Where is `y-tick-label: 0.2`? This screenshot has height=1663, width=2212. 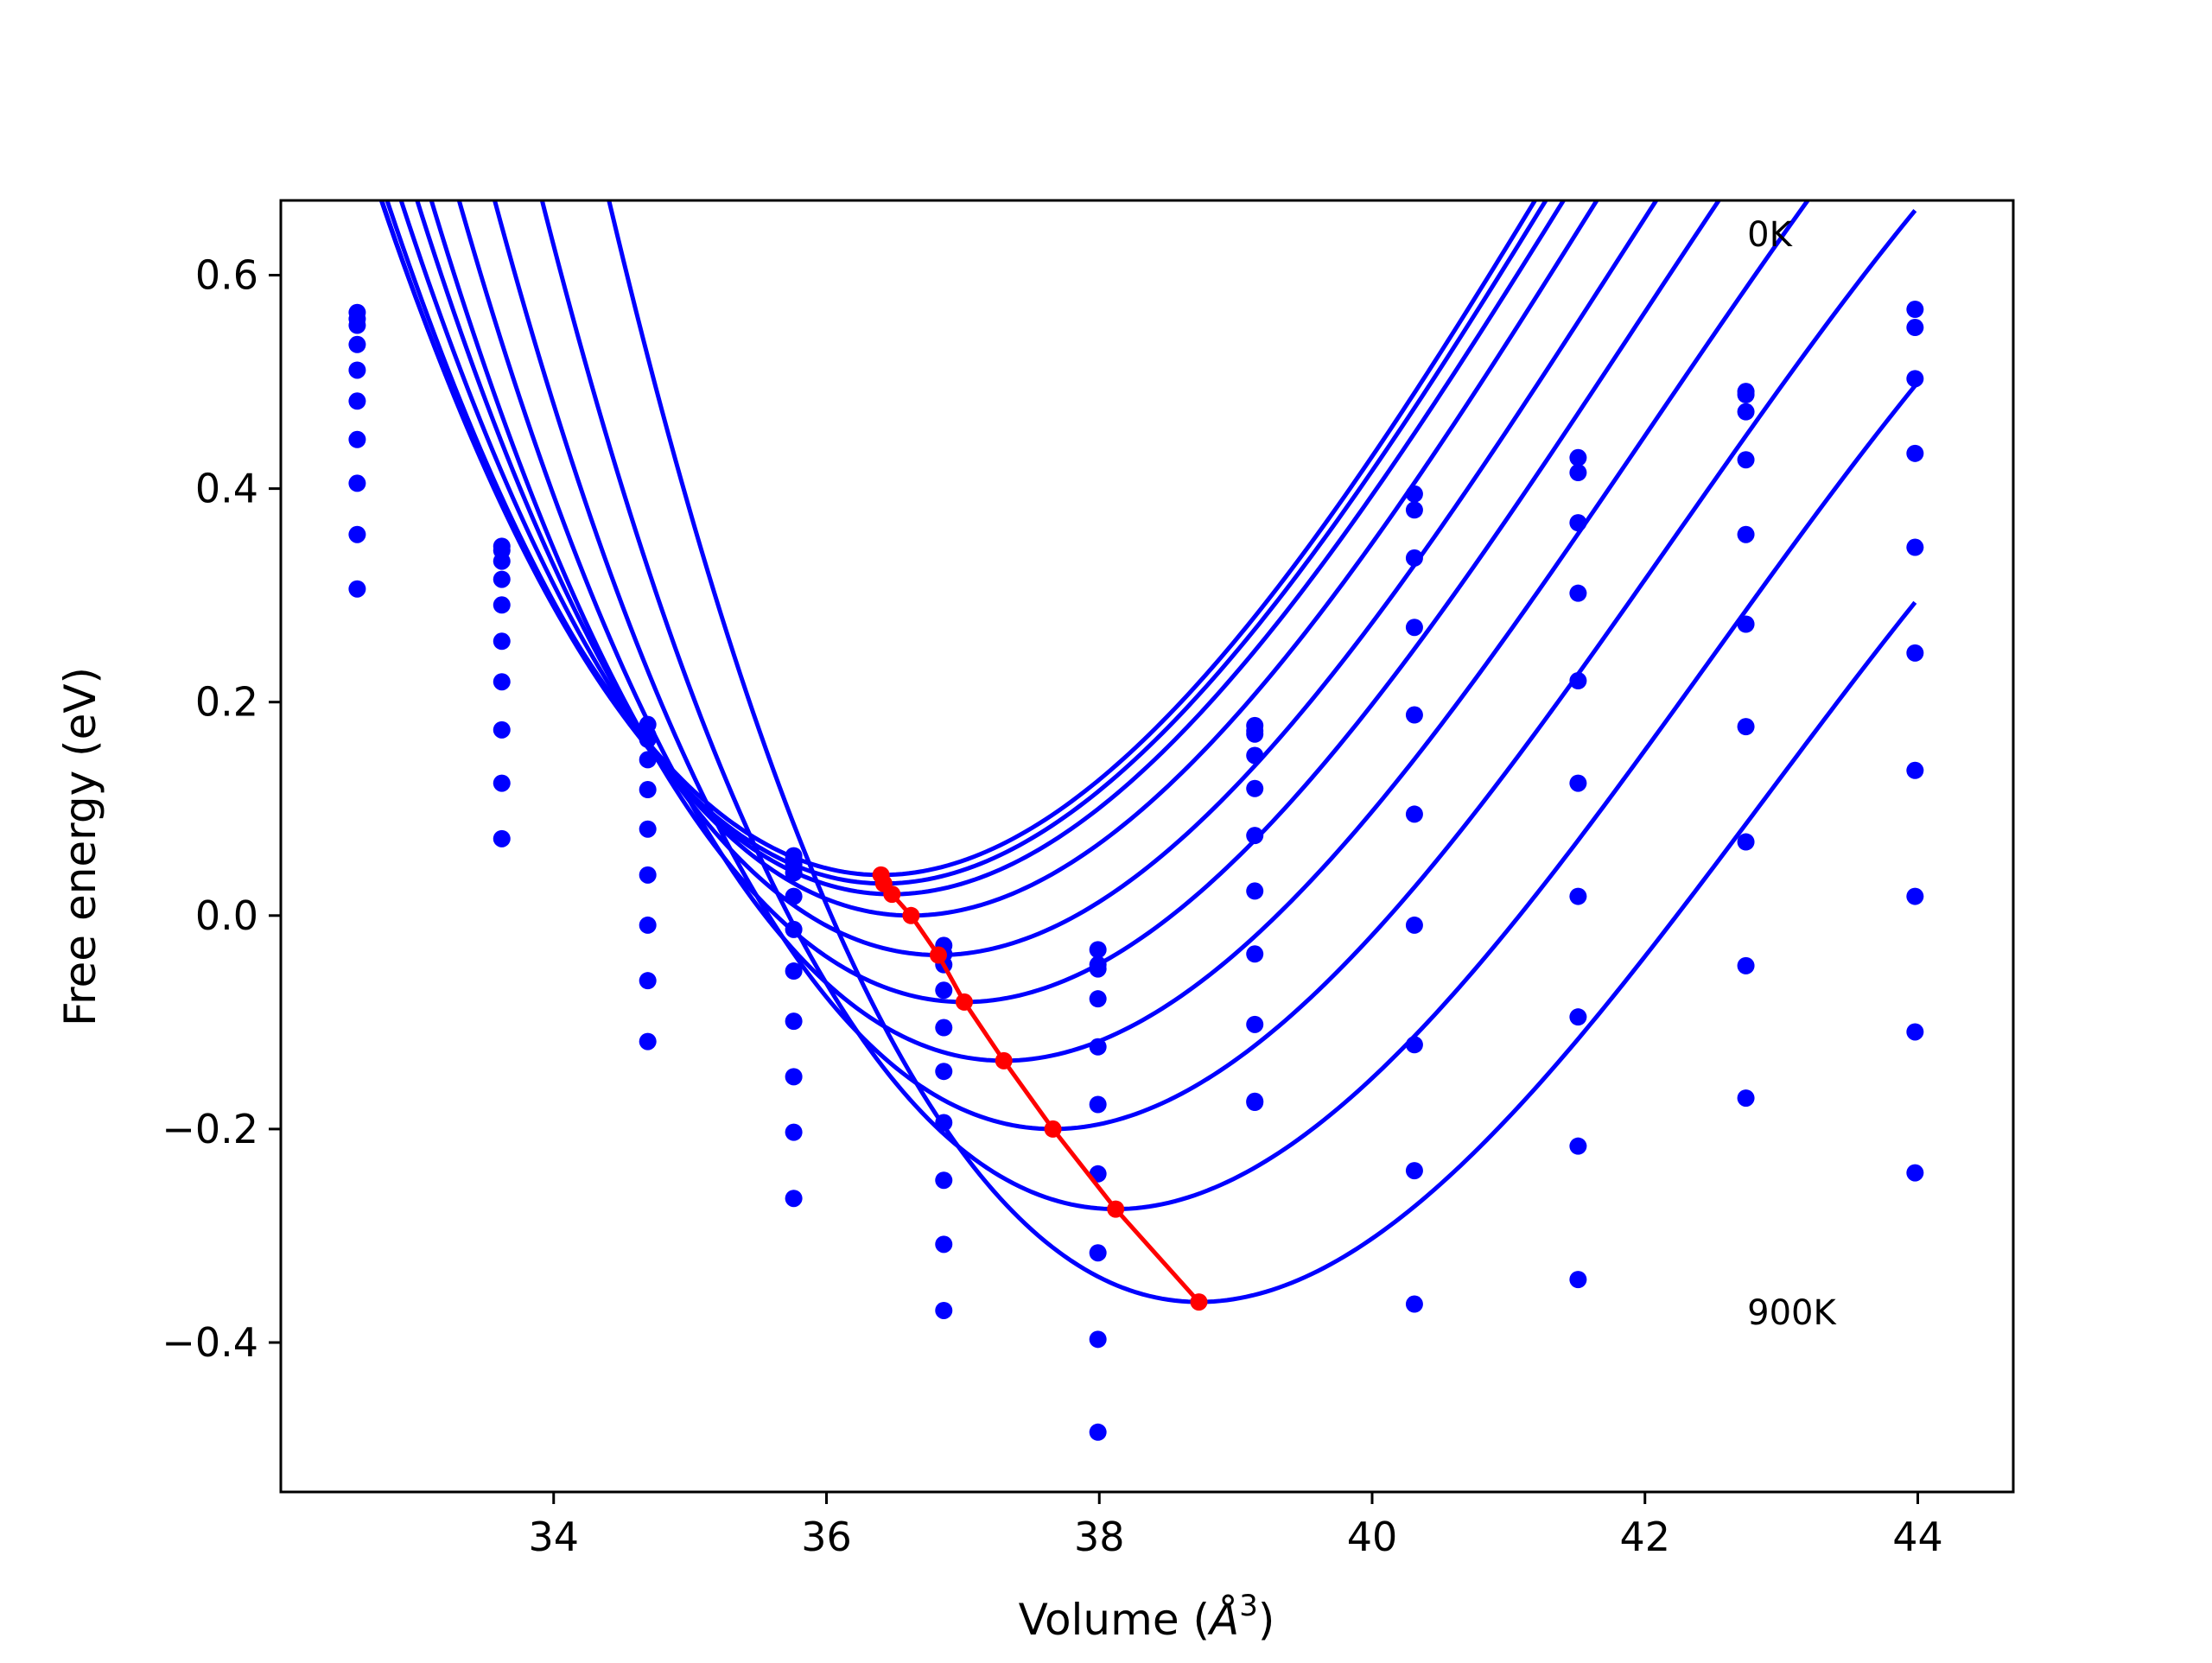
y-tick-label: 0.2 is located at coordinates (226, 703).